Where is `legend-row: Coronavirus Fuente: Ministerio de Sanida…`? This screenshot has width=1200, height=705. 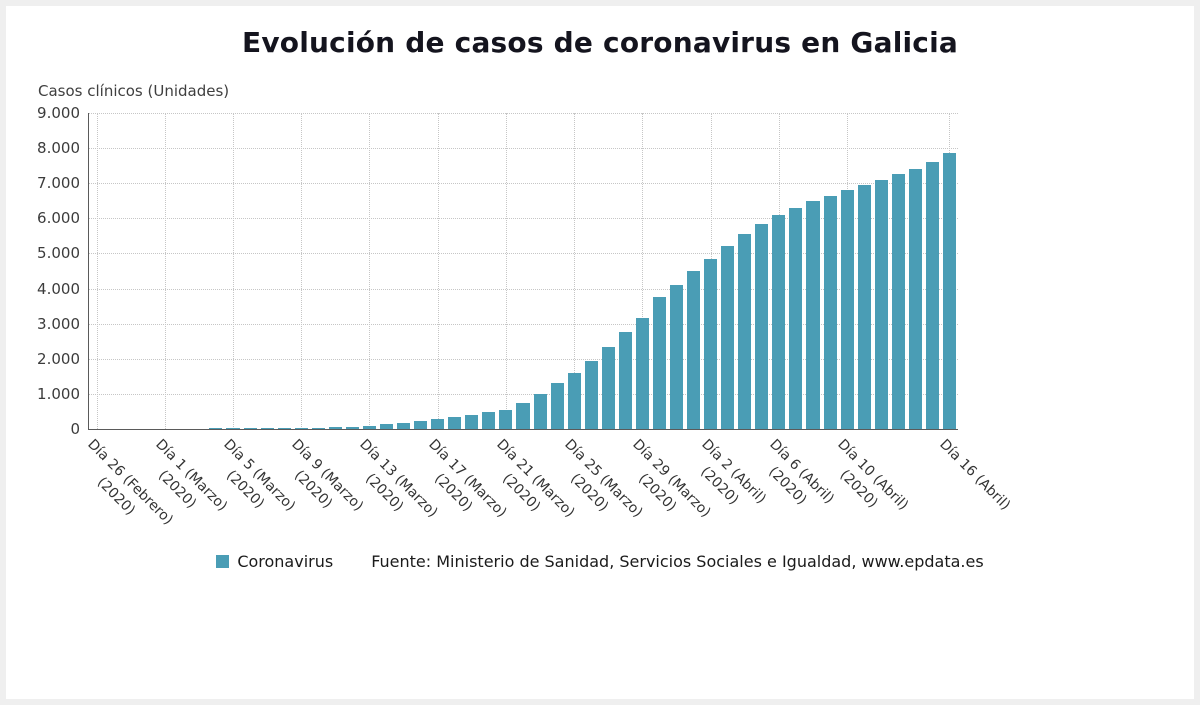
legend-row: Coronavirus Fuente: Ministerio de Sanida… is located at coordinates (600, 561).